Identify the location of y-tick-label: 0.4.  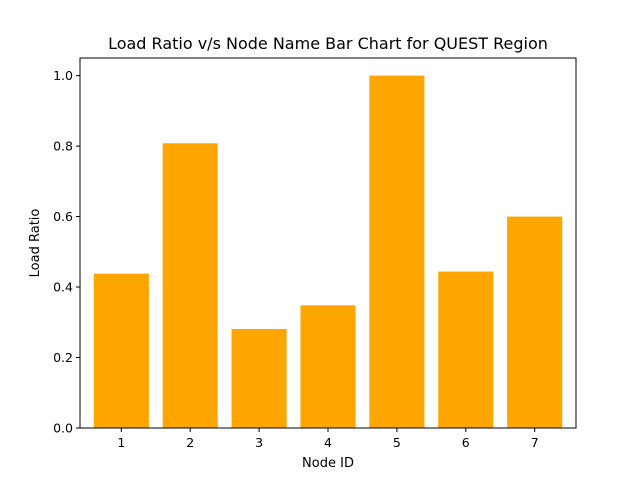
(63, 287).